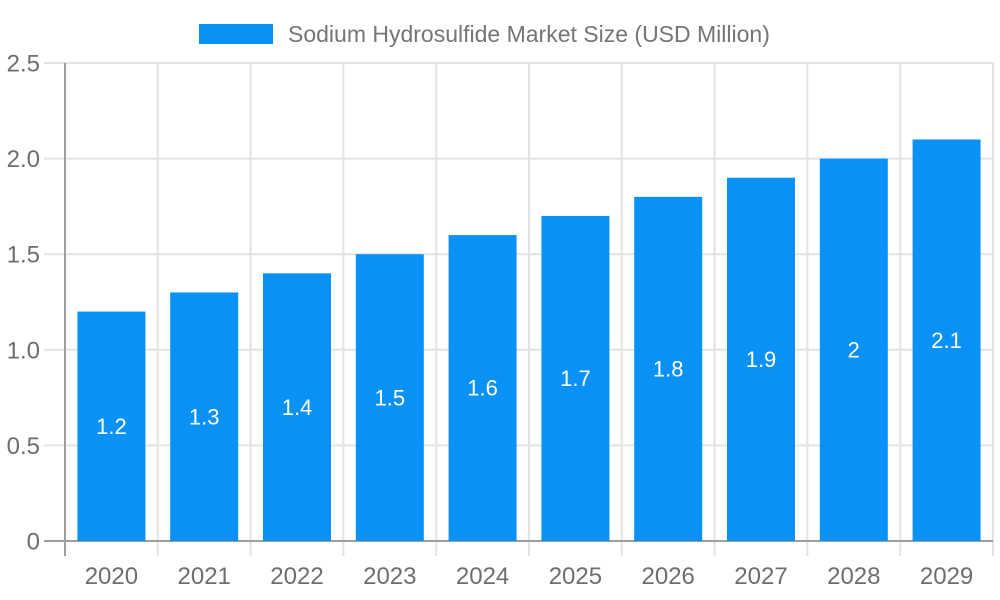 The height and width of the screenshot is (600, 1000). What do you see at coordinates (111, 576) in the screenshot?
I see `x-axis-tick-label: 2020` at bounding box center [111, 576].